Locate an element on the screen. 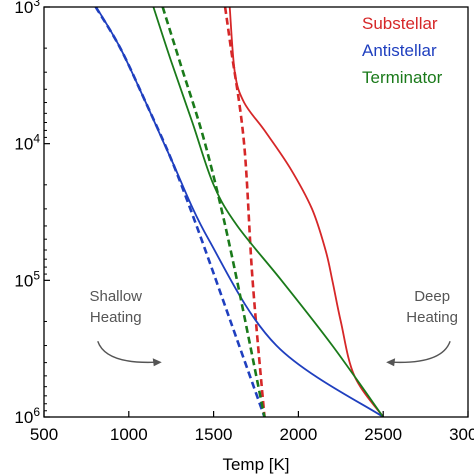  x-tick-label: 3000 is located at coordinates (461, 434).